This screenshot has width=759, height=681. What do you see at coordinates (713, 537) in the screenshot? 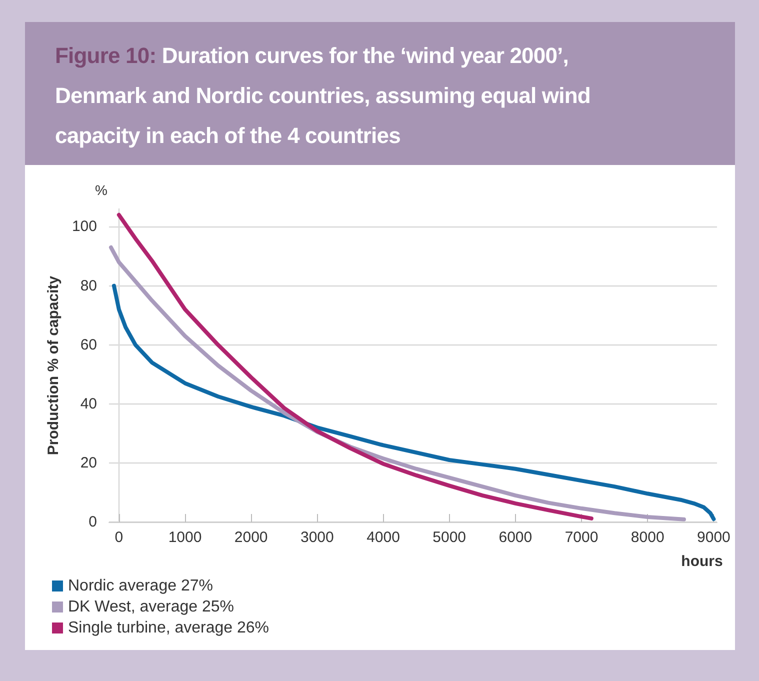
I see `x-tick-label: 9000` at bounding box center [713, 537].